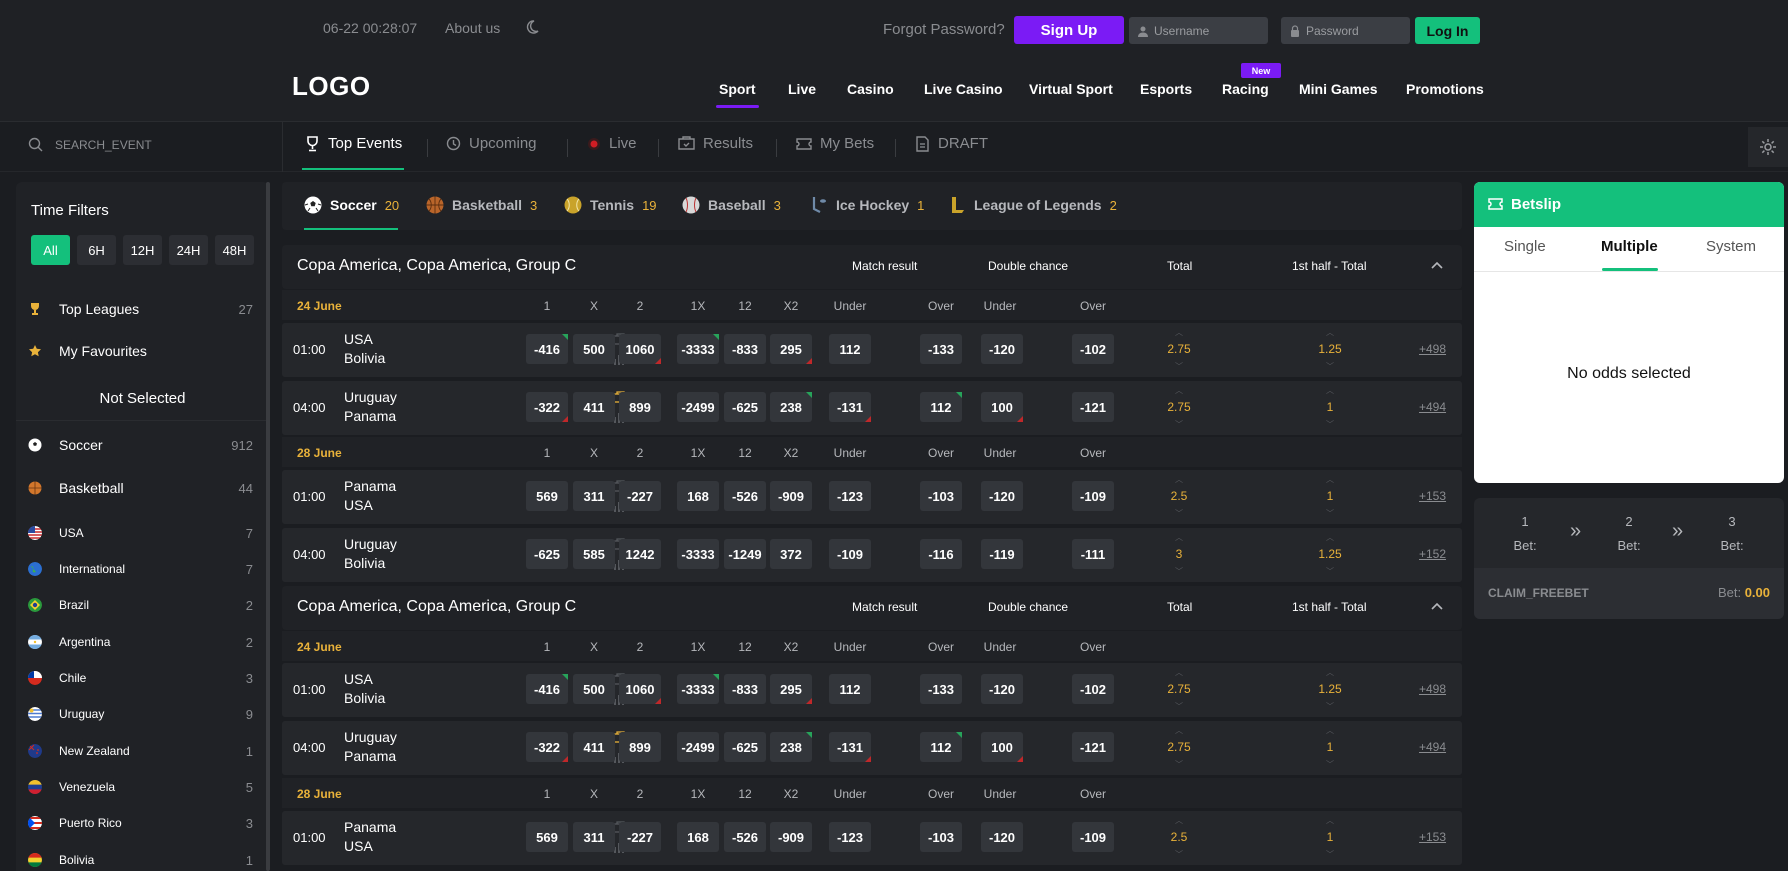  Describe the element at coordinates (715, 143) in the screenshot. I see `tab-results: Results` at that location.